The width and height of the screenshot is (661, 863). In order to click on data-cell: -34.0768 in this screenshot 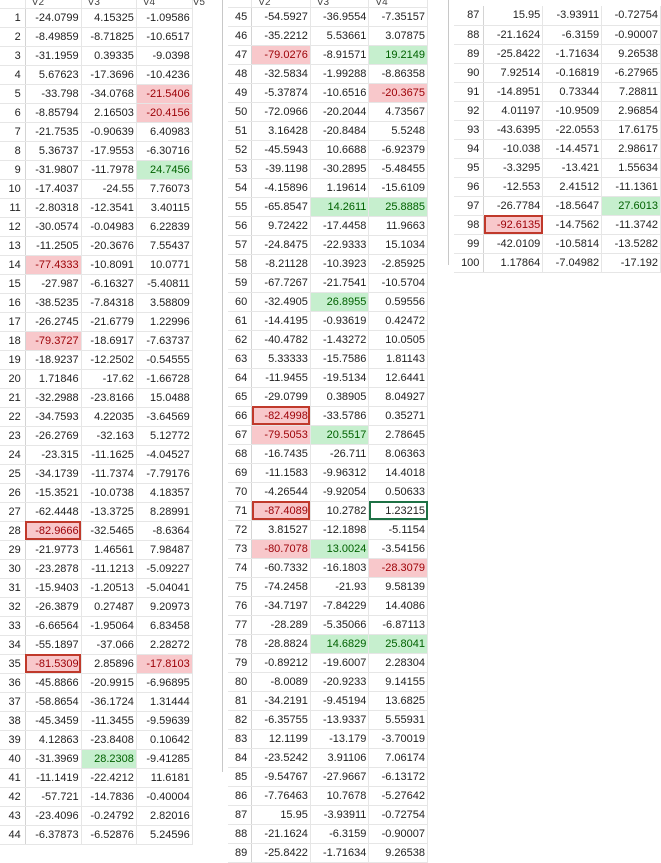, I will do `click(109, 94)`.